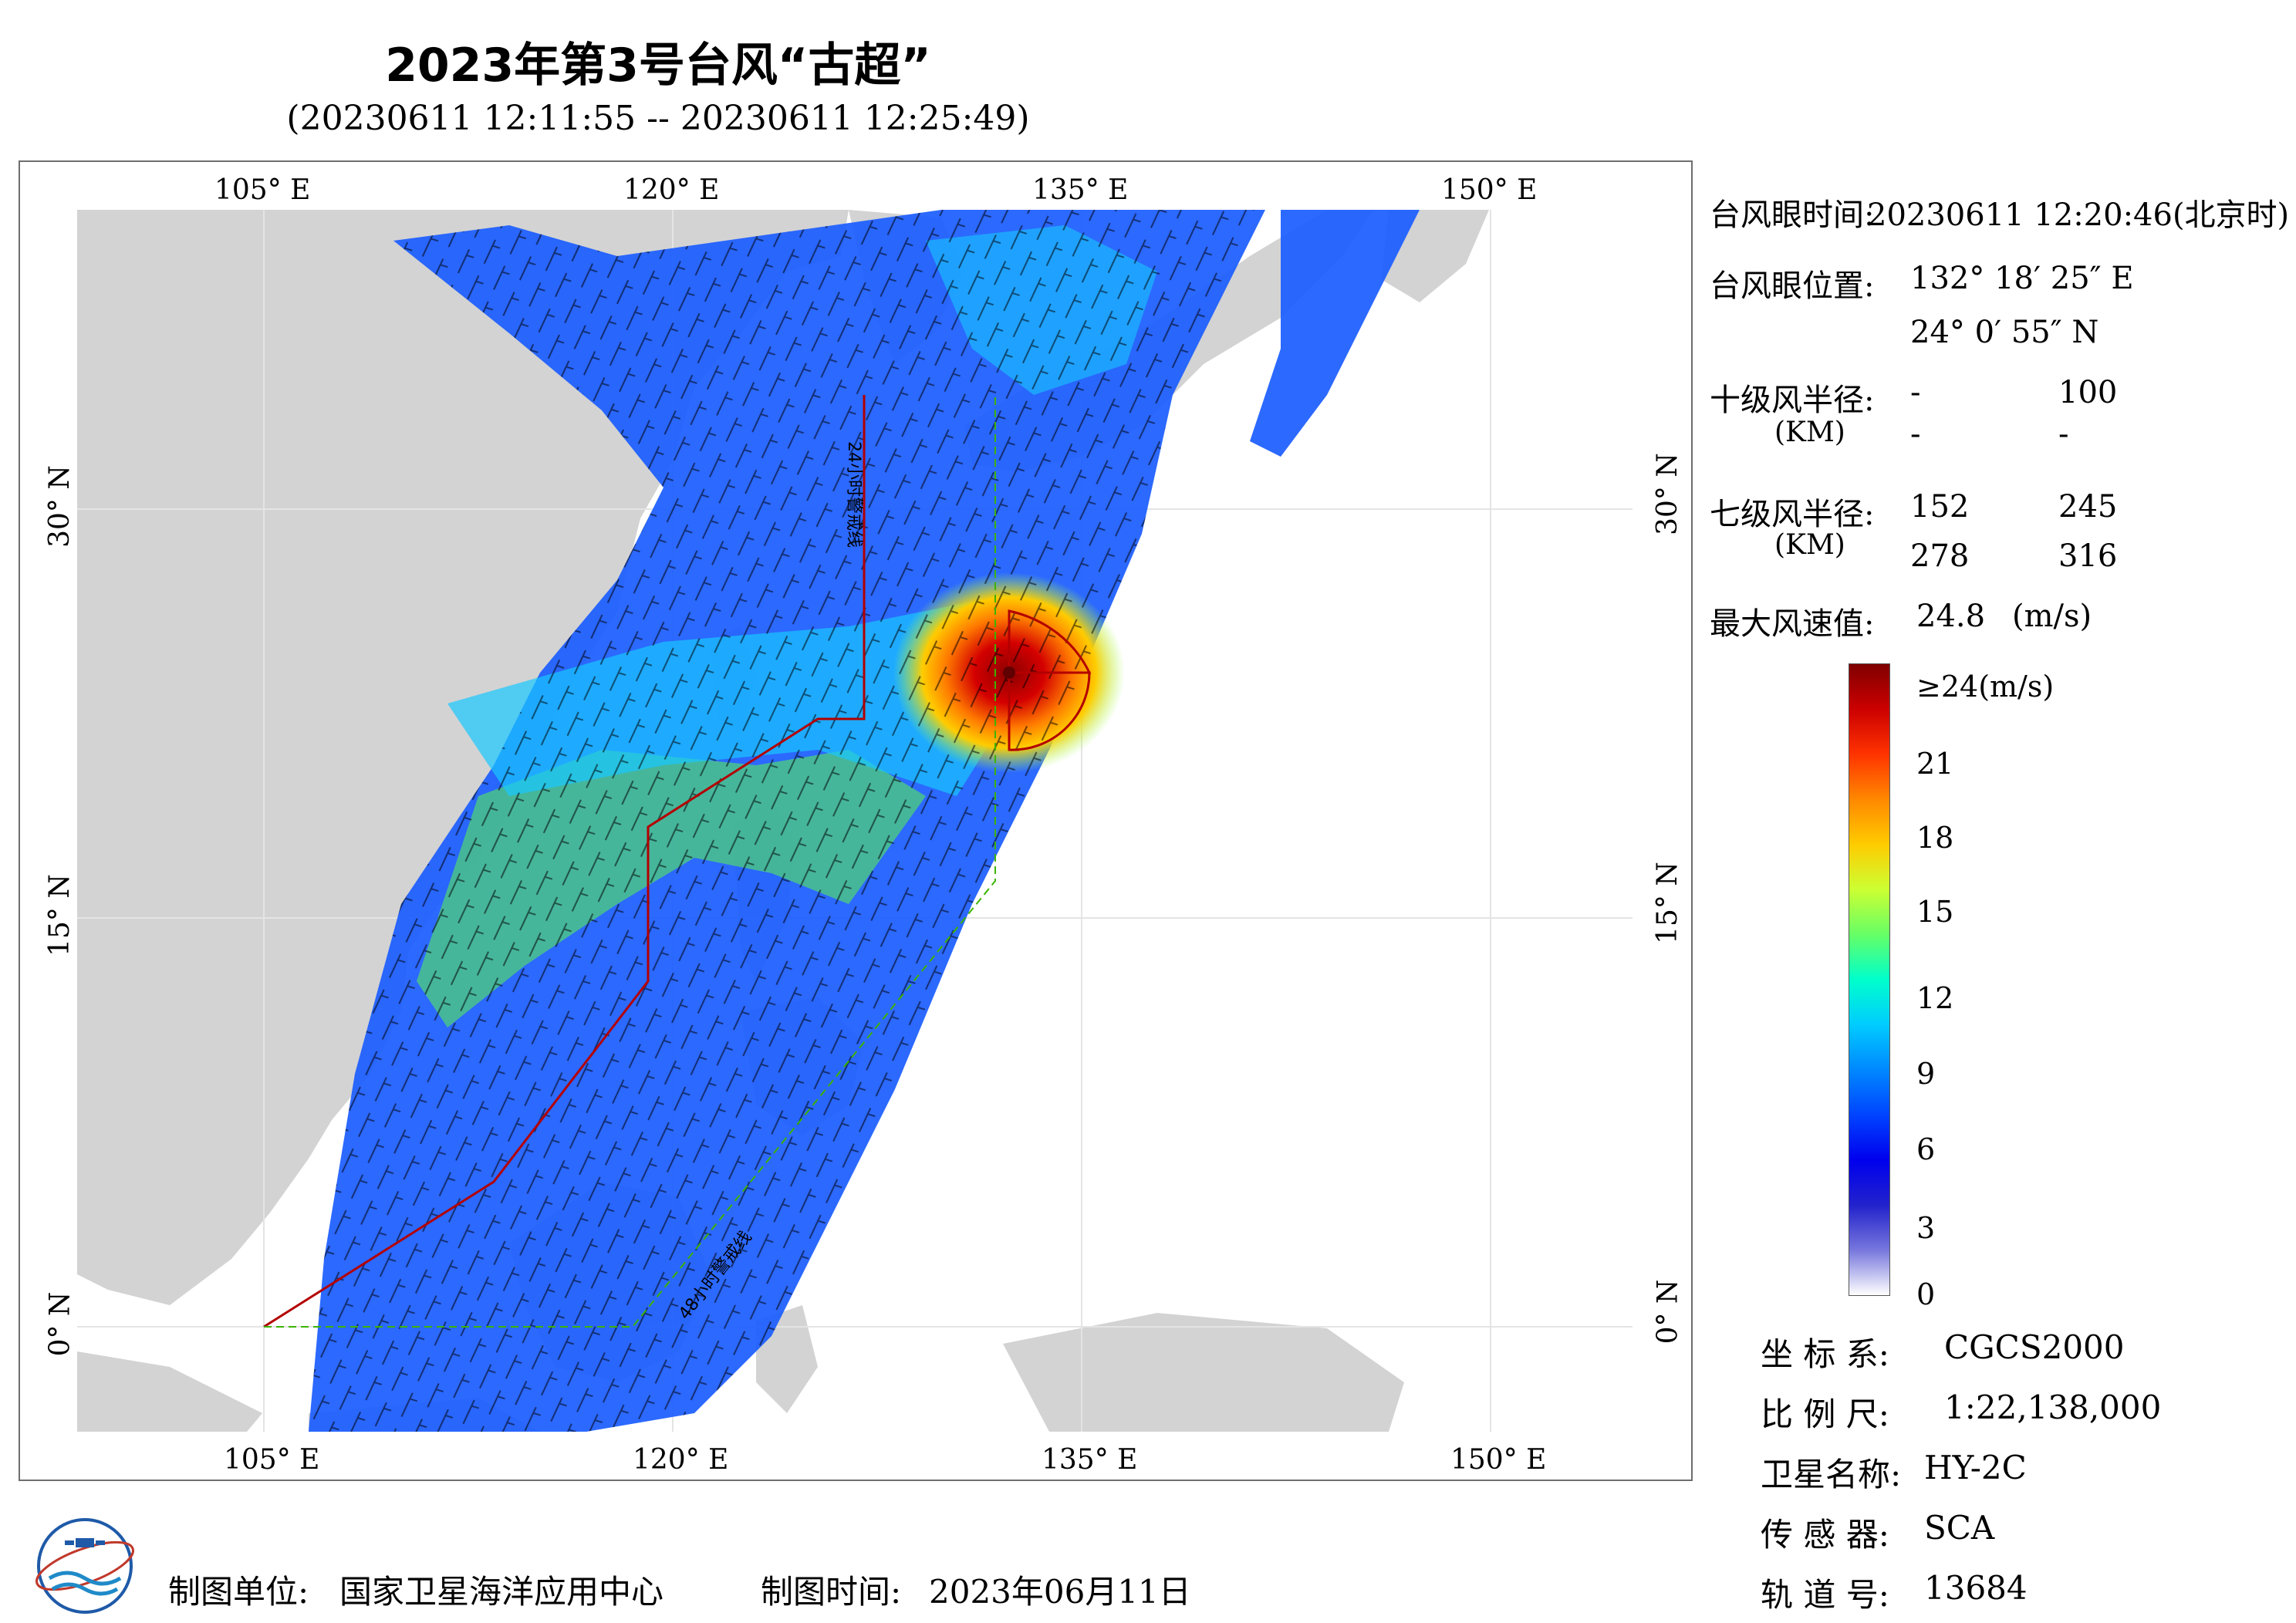 The image size is (2296, 1623). Describe the element at coordinates (501, 1592) in the screenshot. I see `producer-value: 国家卫星海洋应用中心` at that location.